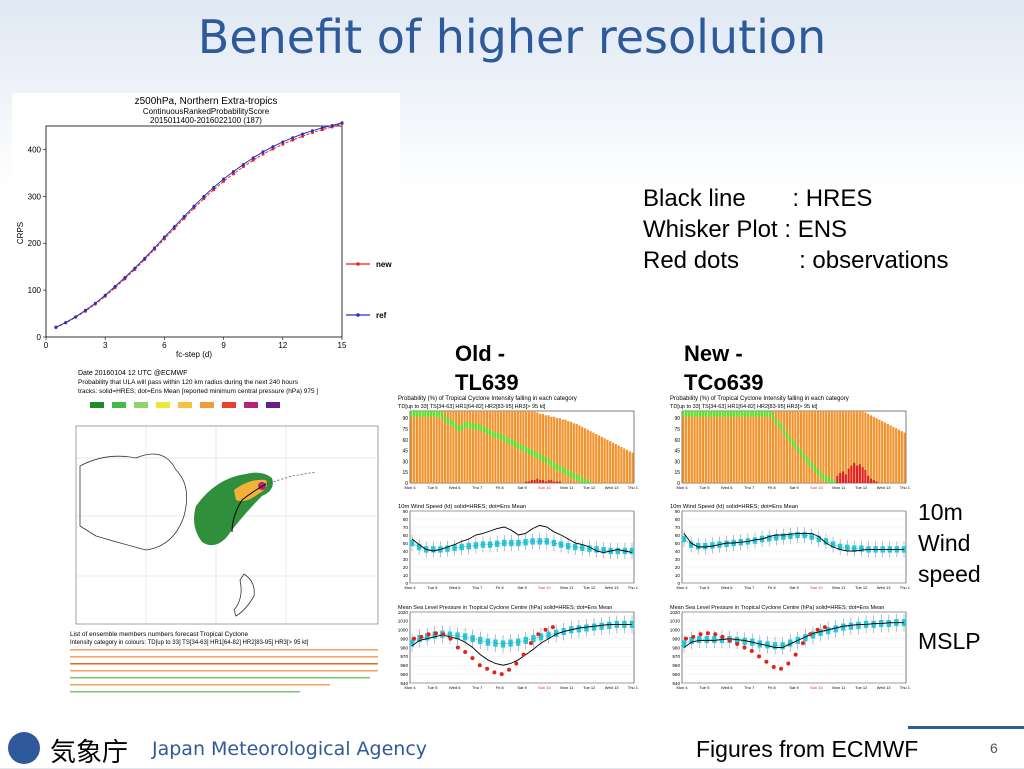  What do you see at coordinates (772, 487) in the screenshot?
I see `date-tick-label: Fri 8` at bounding box center [772, 487].